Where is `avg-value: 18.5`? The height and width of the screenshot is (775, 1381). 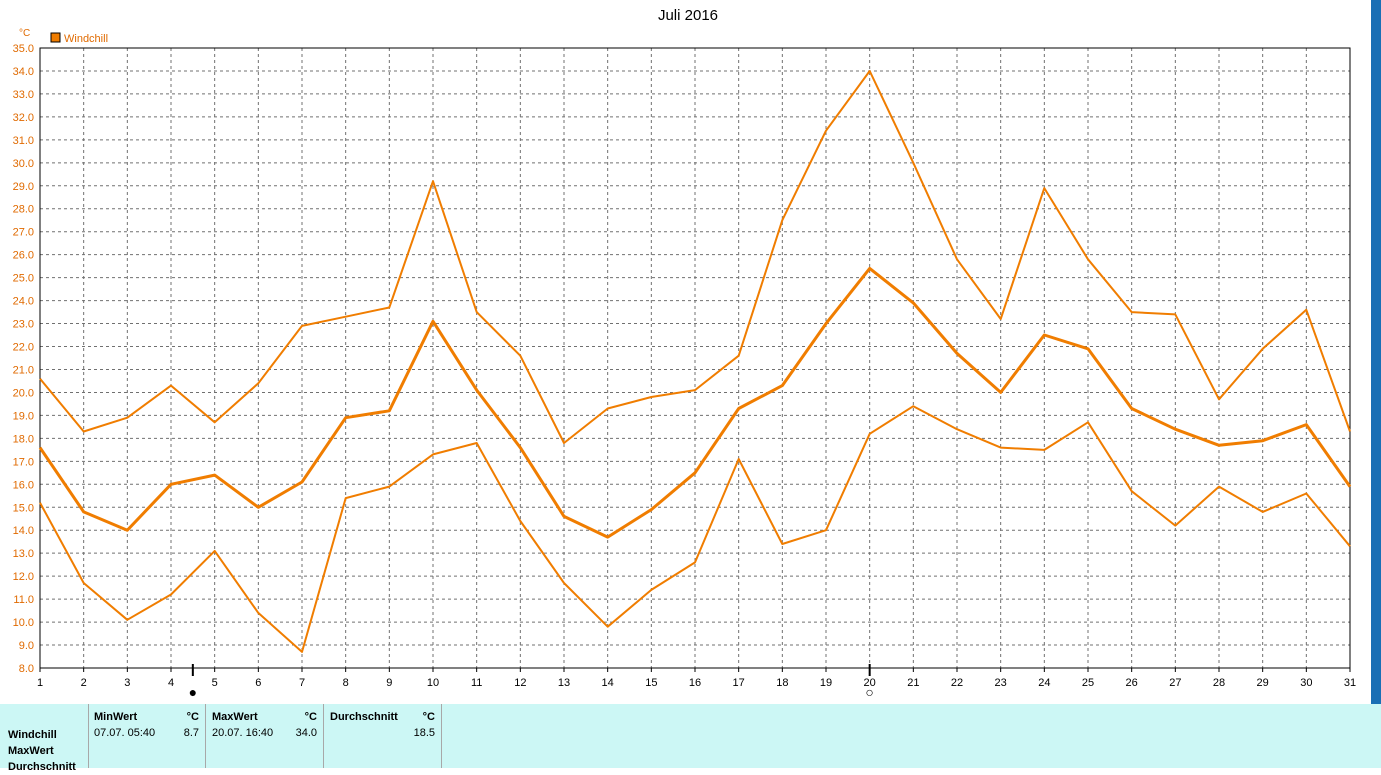
avg-value: 18.5 is located at coordinates (424, 733).